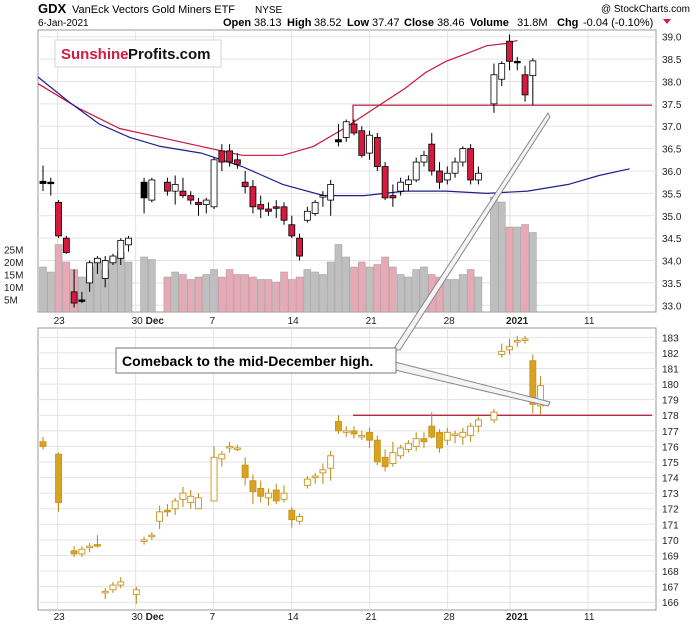  What do you see at coordinates (13, 288) in the screenshot?
I see `gdx-volume-tick: 10M` at bounding box center [13, 288].